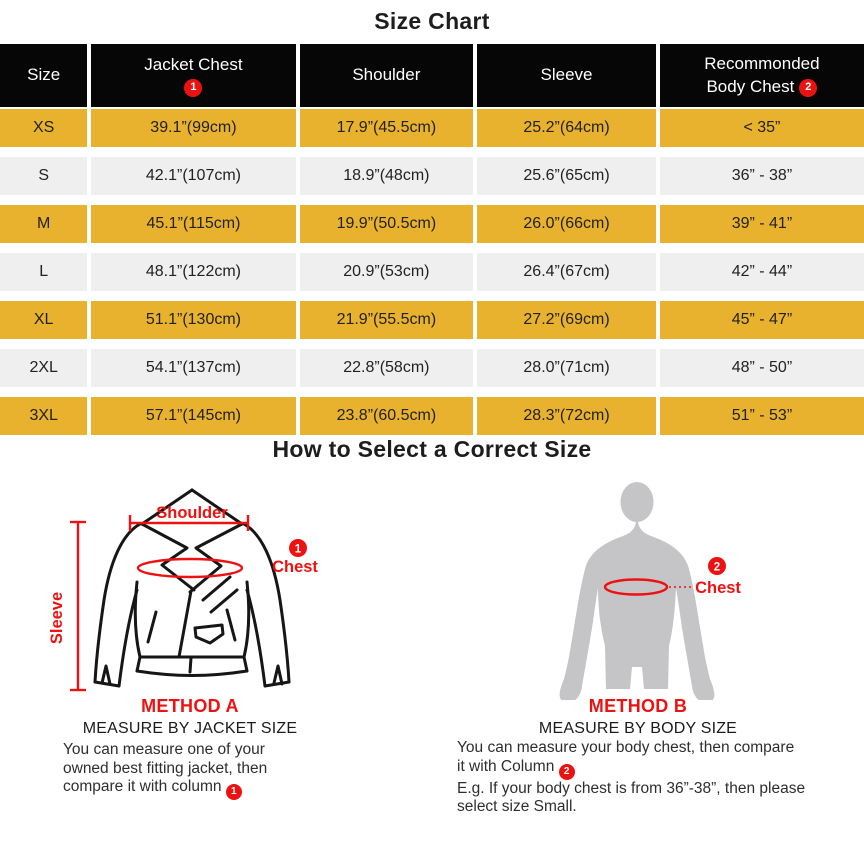  Describe the element at coordinates (44, 176) in the screenshot. I see `table-row-s-size: S` at that location.